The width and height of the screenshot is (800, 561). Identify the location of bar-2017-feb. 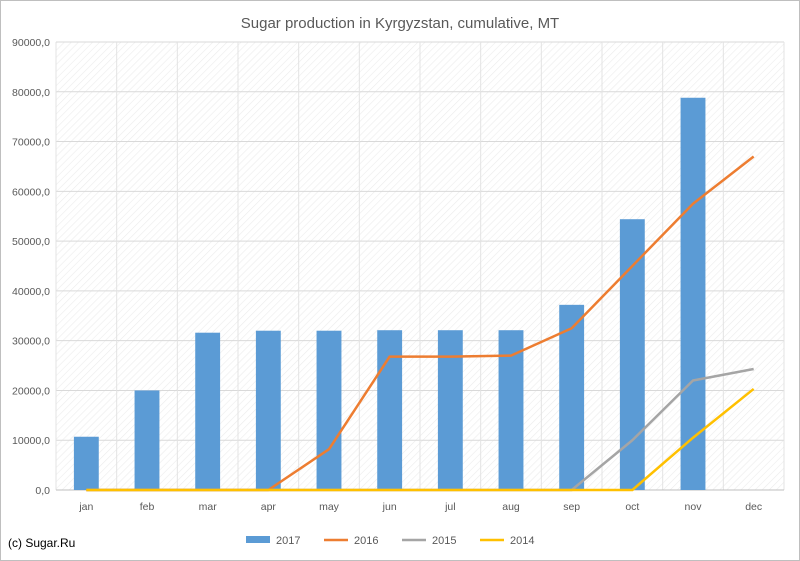
(147, 440).